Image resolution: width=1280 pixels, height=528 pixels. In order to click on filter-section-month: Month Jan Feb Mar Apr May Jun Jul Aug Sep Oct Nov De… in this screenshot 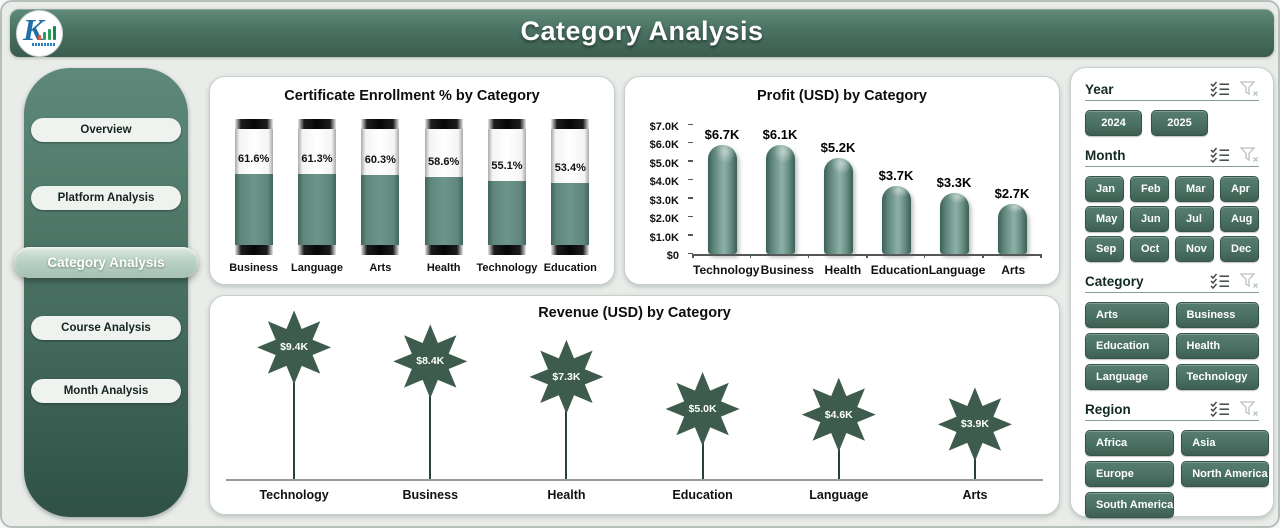, I will do `click(1172, 204)`.